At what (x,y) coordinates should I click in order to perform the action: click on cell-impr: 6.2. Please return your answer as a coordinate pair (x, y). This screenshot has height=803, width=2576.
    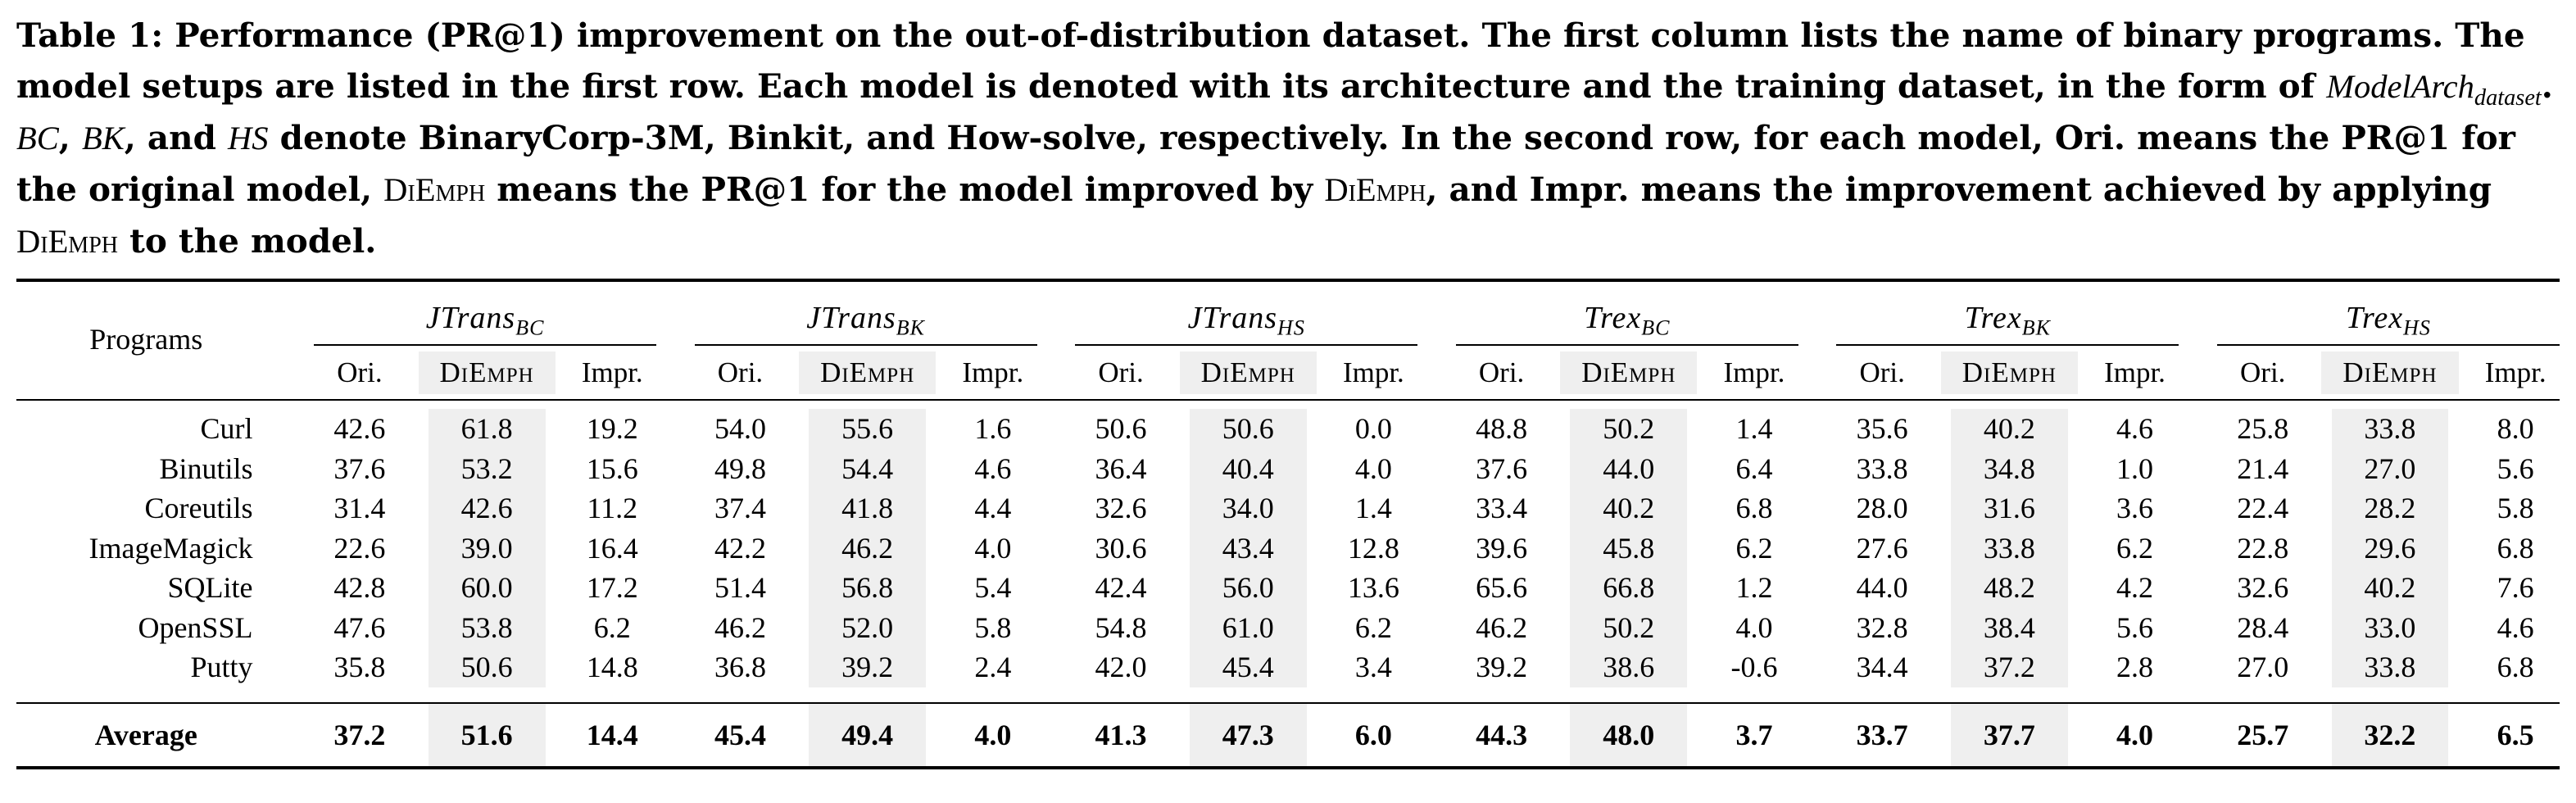
    Looking at the image, I should click on (1373, 627).